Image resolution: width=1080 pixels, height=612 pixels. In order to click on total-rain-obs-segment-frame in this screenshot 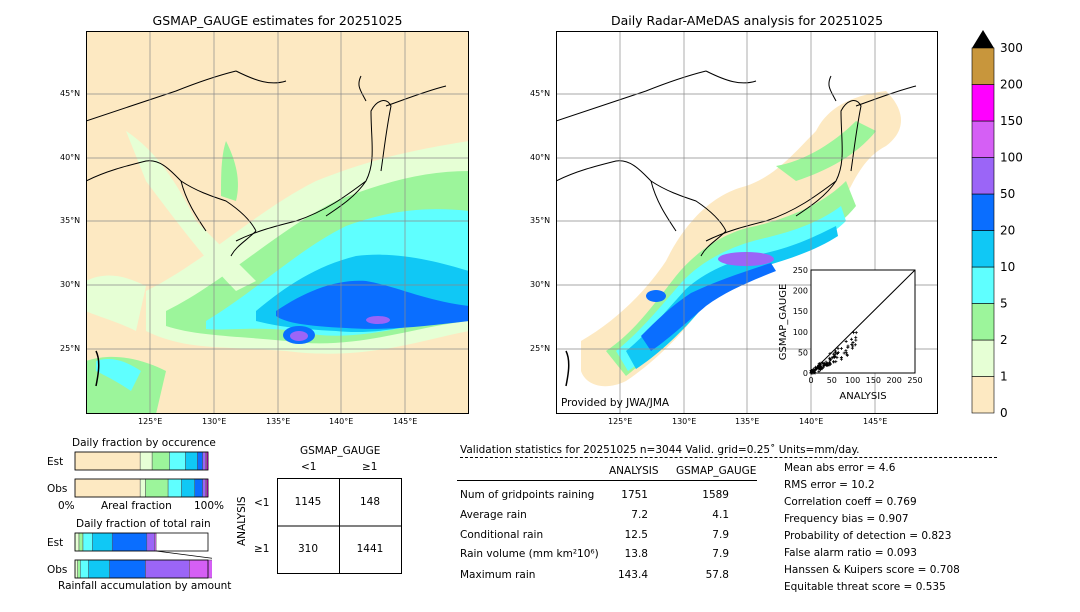, I will do `click(141, 569)`.